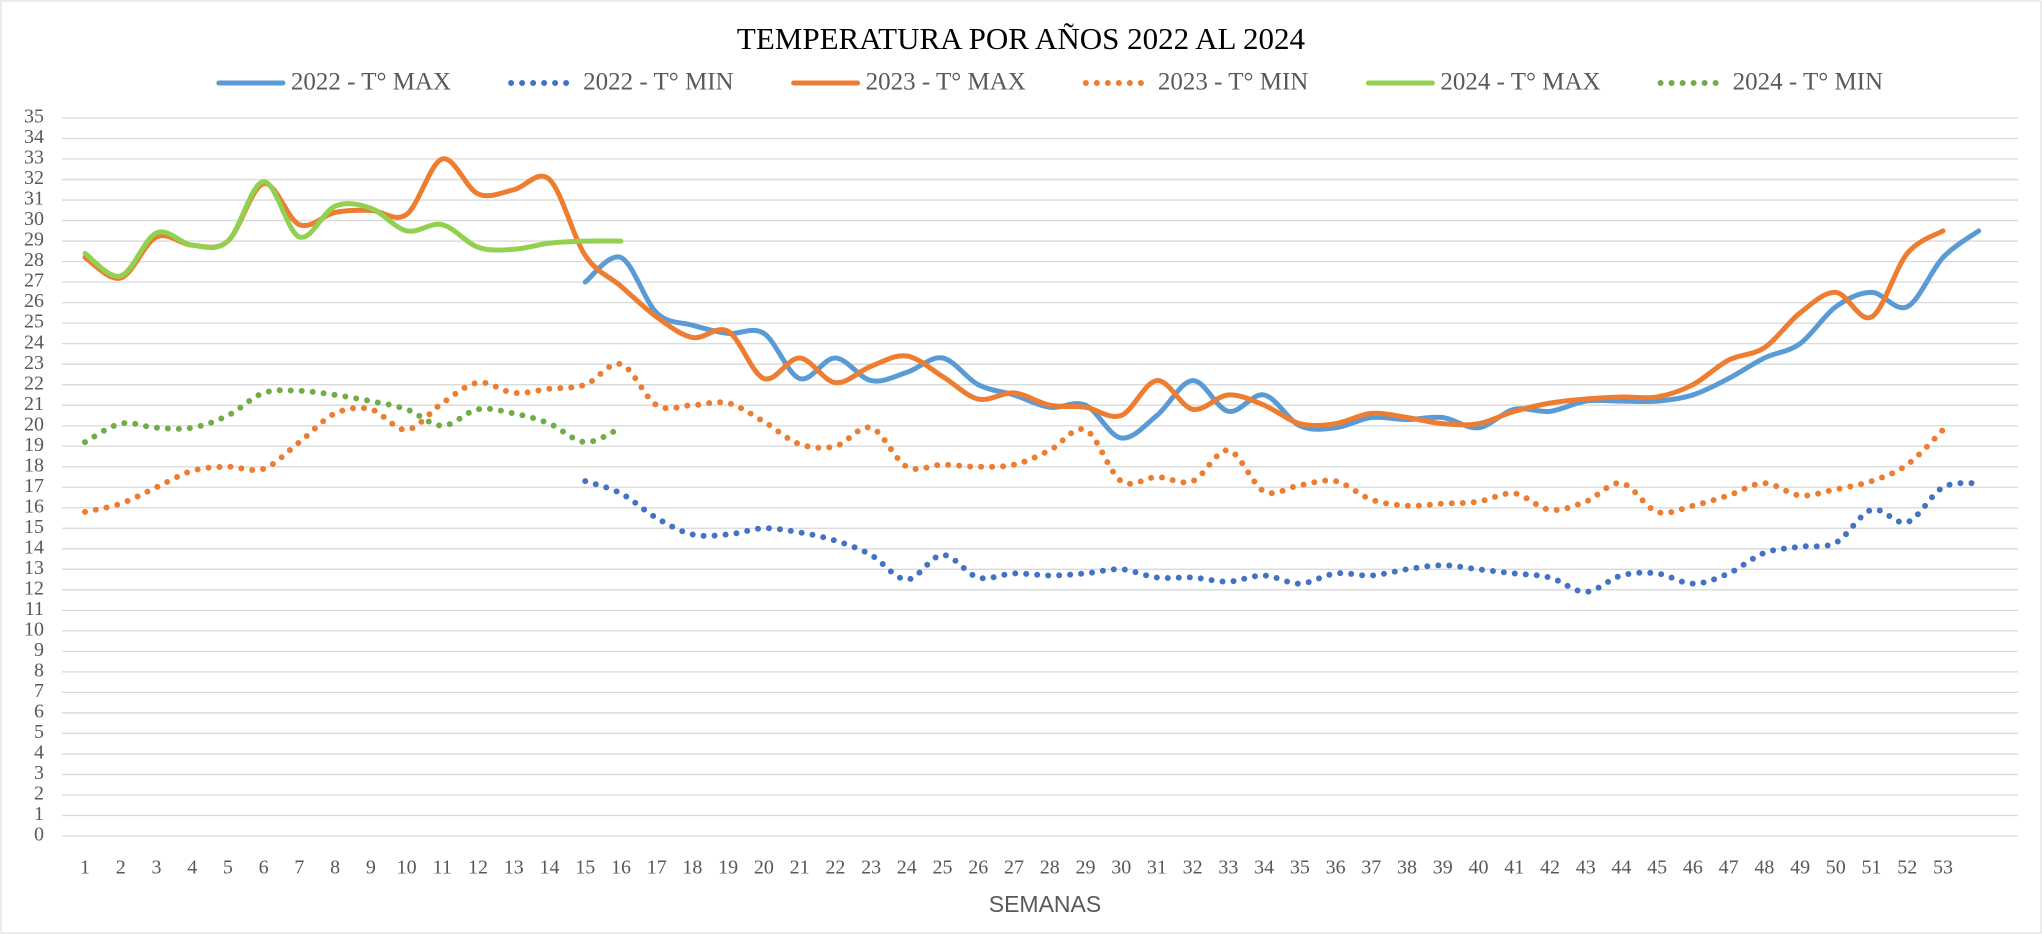  Describe the element at coordinates (943, 868) in the screenshot. I see `x-tick-label: 25` at that location.